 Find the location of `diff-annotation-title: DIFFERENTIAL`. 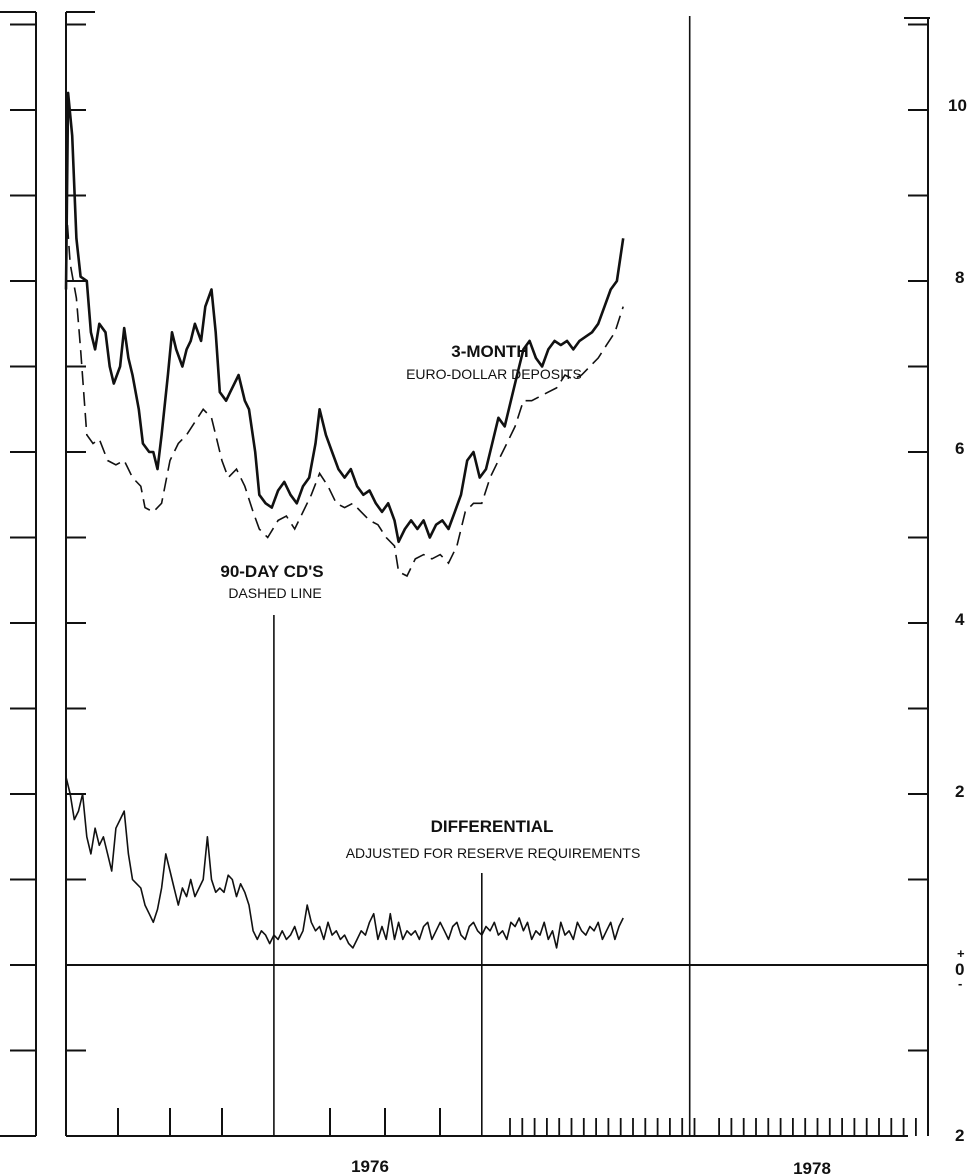

diff-annotation-title: DIFFERENTIAL is located at coordinates (492, 826).